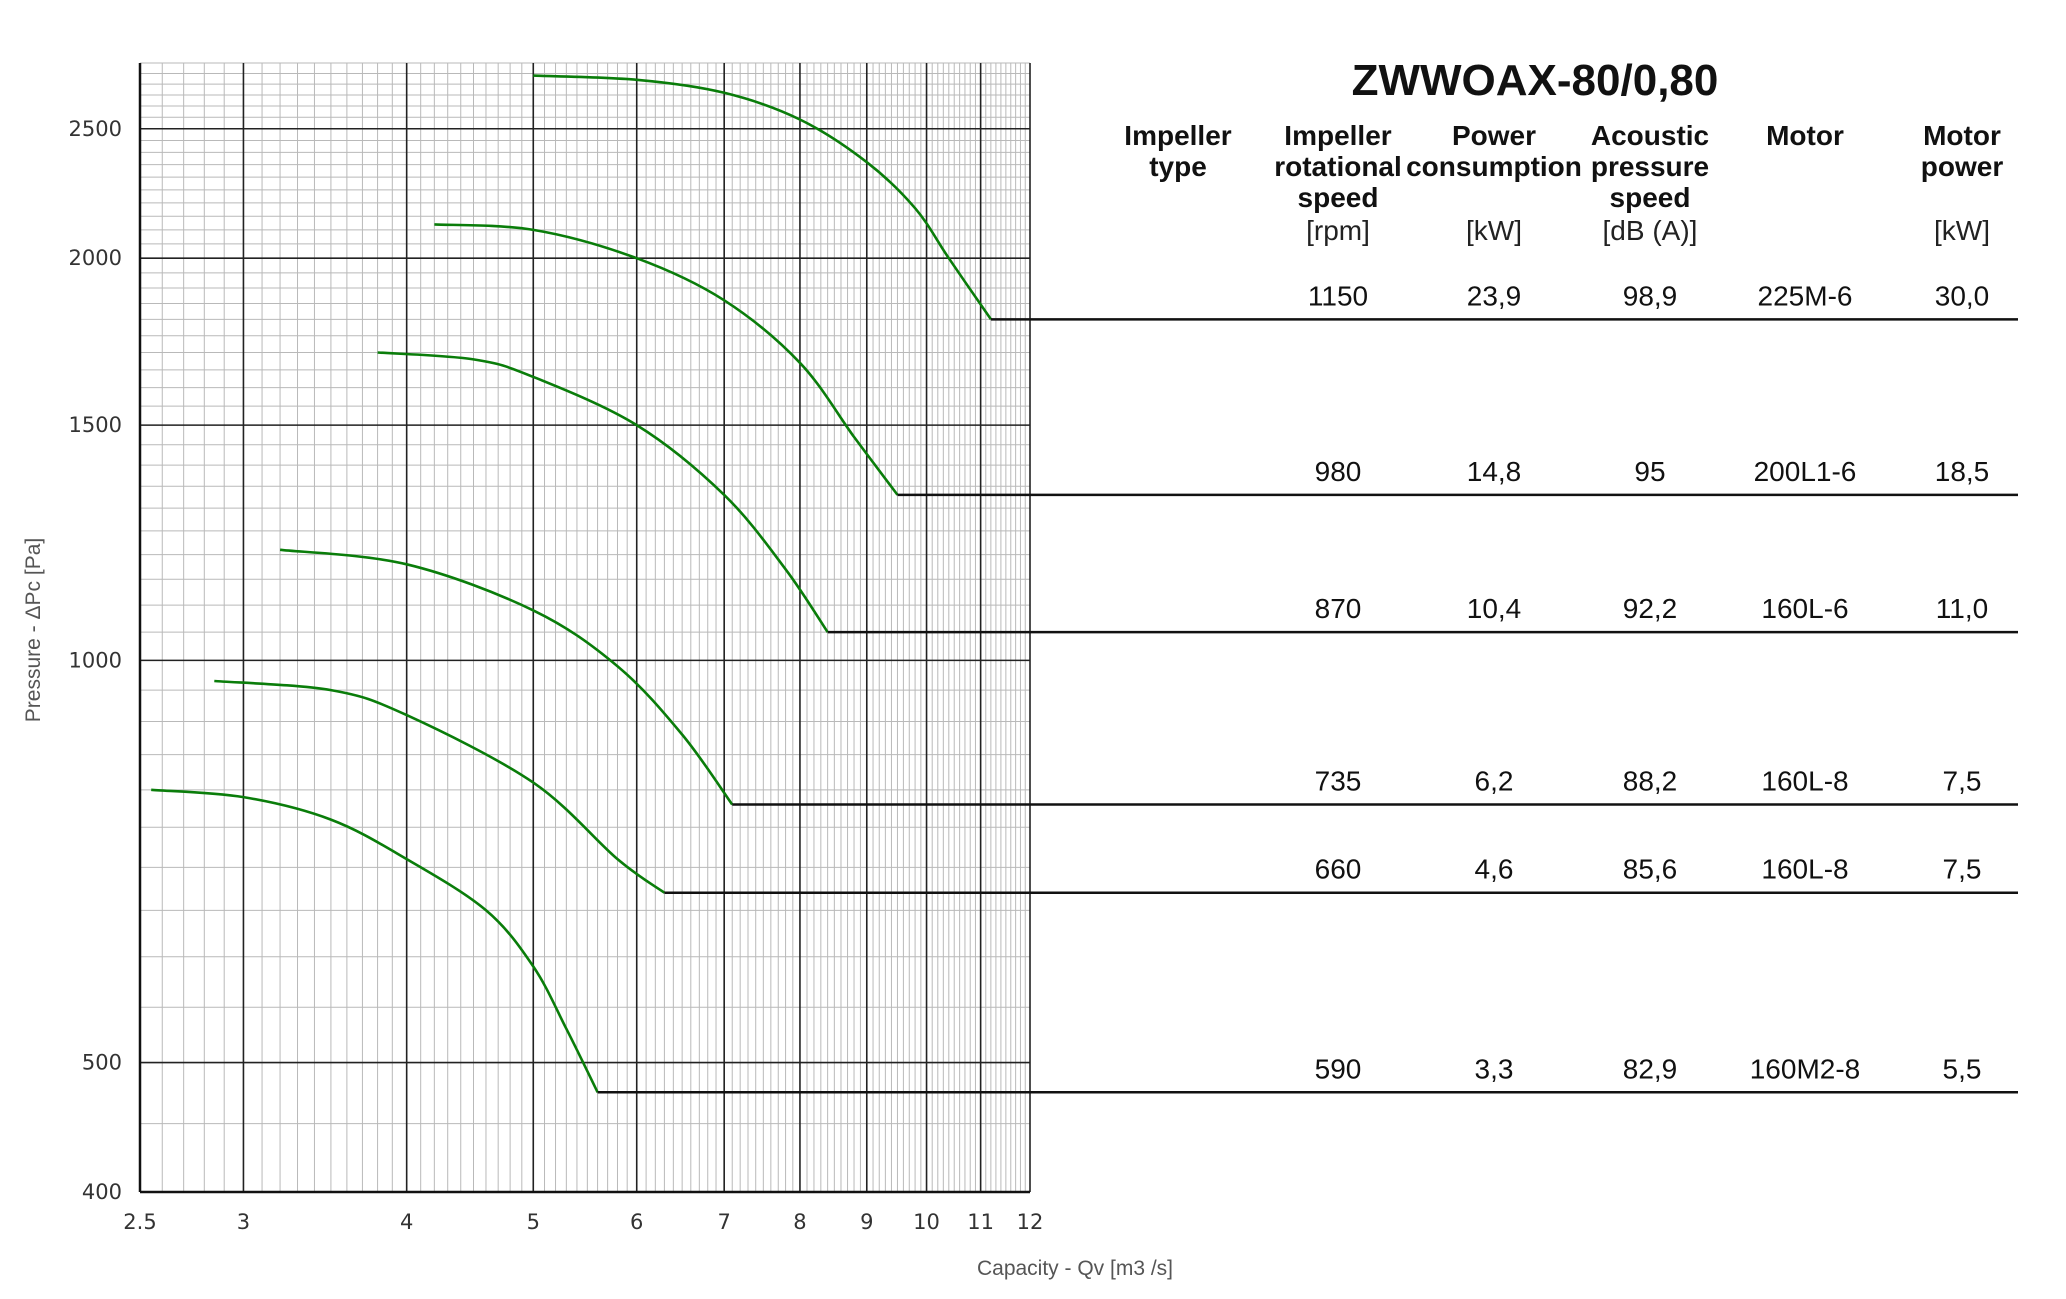 Image resolution: width=2066 pixels, height=1299 pixels. Describe the element at coordinates (1650, 608) in the screenshot. I see `table-cell: 92,2` at that location.